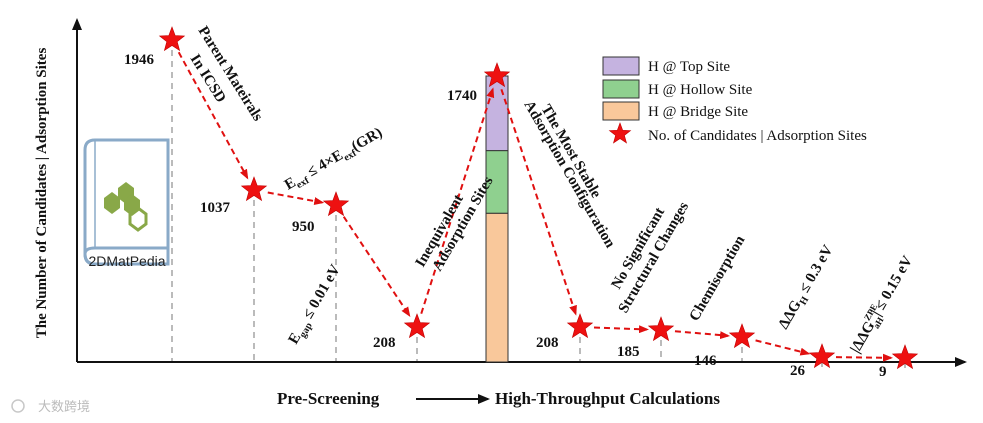 Image resolution: width=983 pixels, height=423 pixels. What do you see at coordinates (462, 96) in the screenshot?
I see `value-label: 1740` at bounding box center [462, 96].